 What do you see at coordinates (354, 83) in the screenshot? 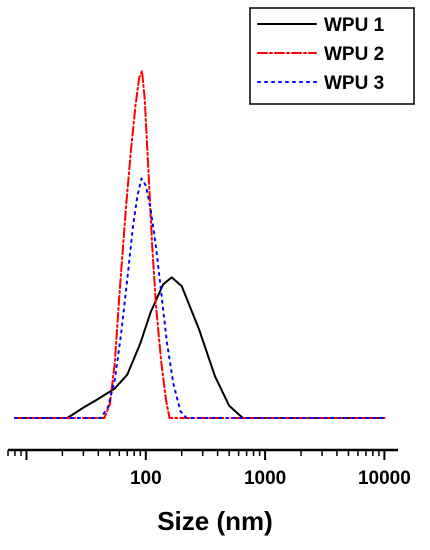
I see `legend-label-3: WPU 3` at bounding box center [354, 83].